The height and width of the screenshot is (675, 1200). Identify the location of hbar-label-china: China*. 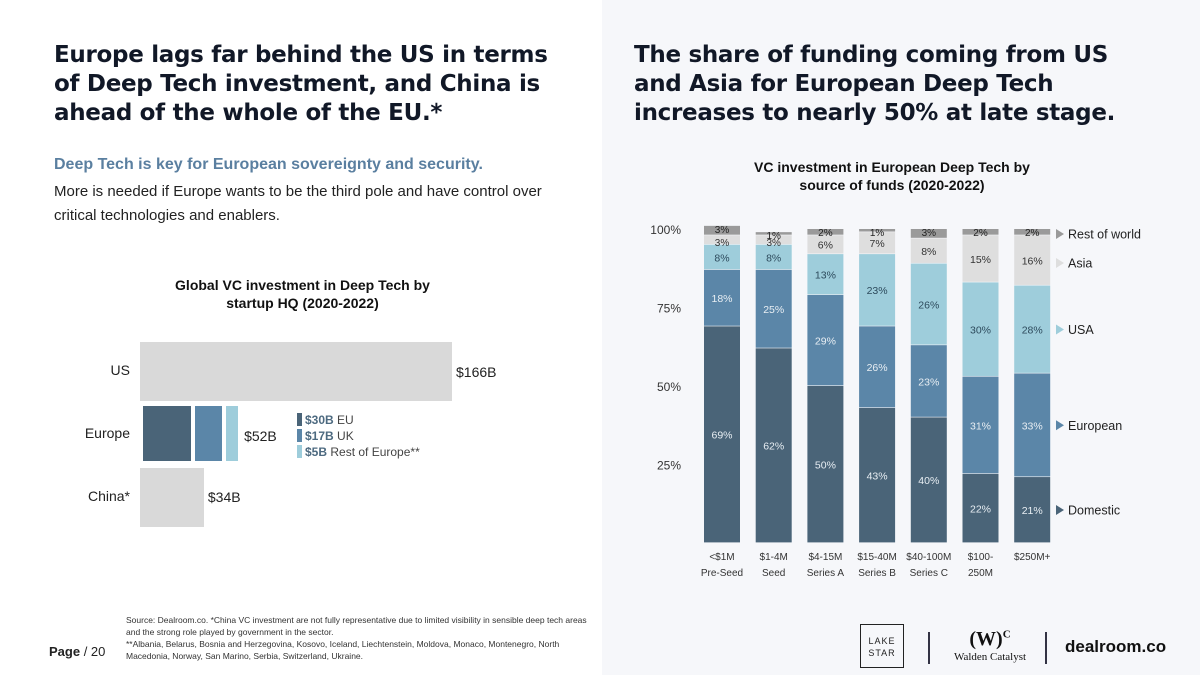
(108, 496).